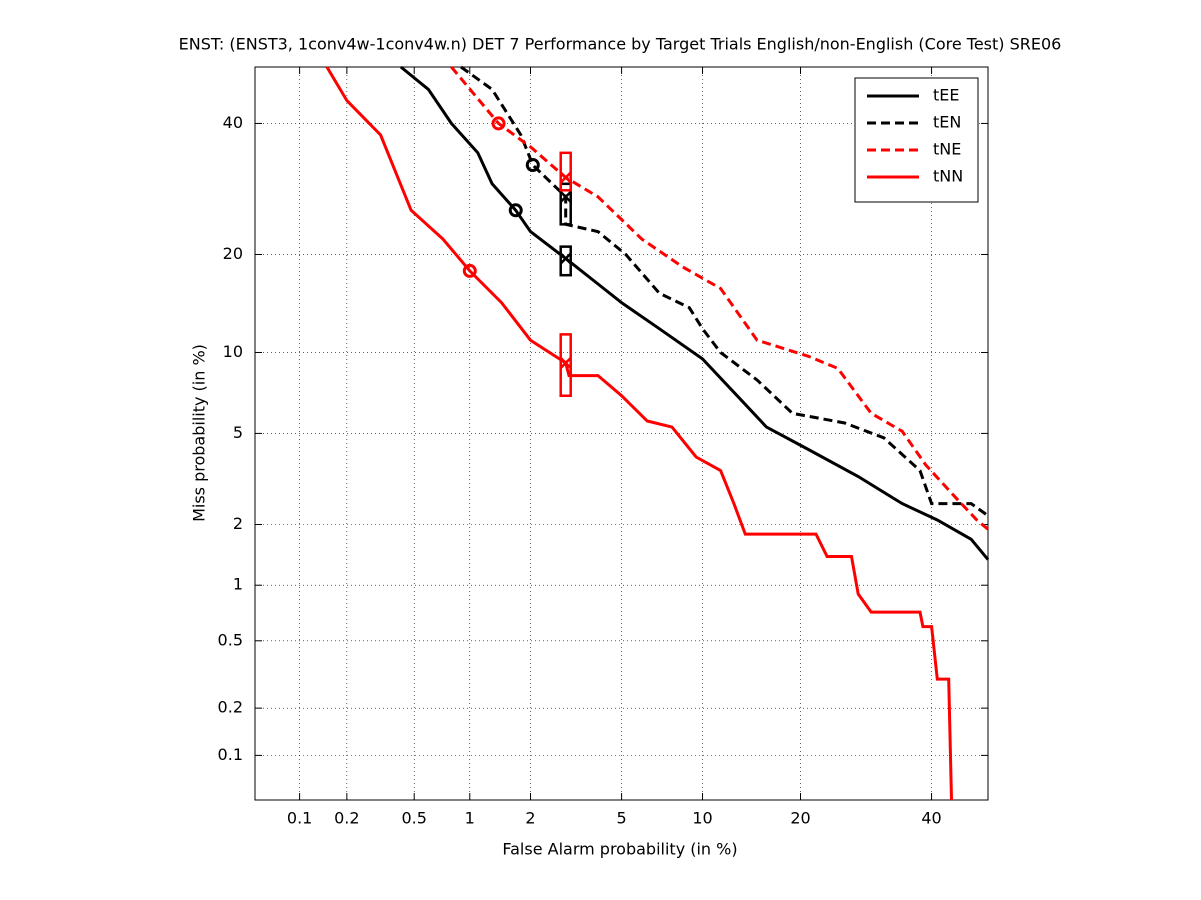  I want to click on x-tick-label: 0.5, so click(413, 818).